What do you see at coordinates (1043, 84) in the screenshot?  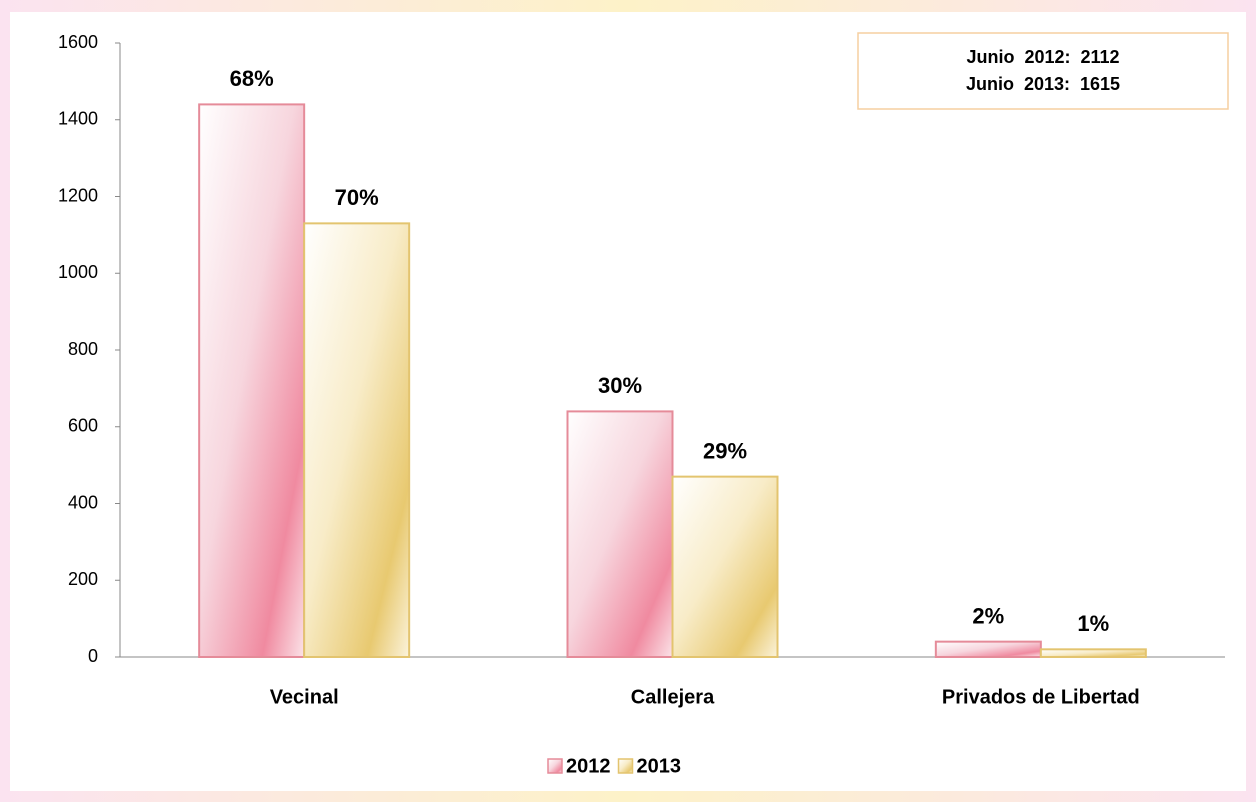 I see `annotation: Junio 2013: 1615` at bounding box center [1043, 84].